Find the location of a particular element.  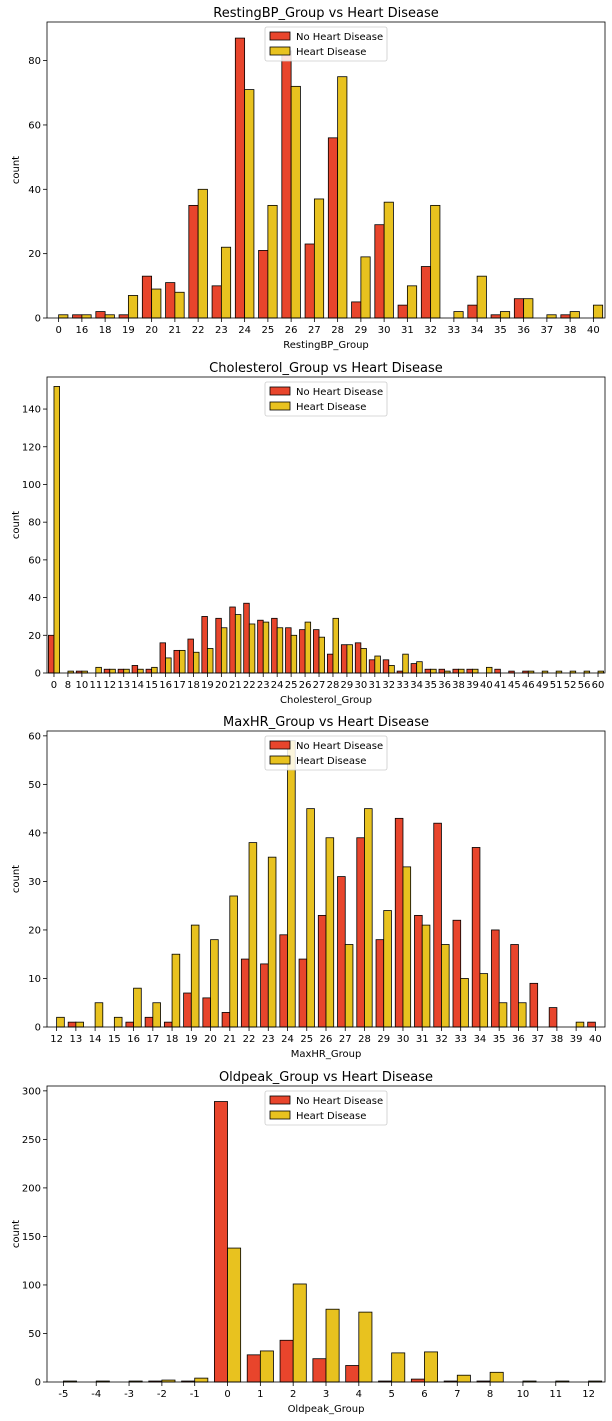

y-tick-label: 30 is located at coordinates (34, 882).